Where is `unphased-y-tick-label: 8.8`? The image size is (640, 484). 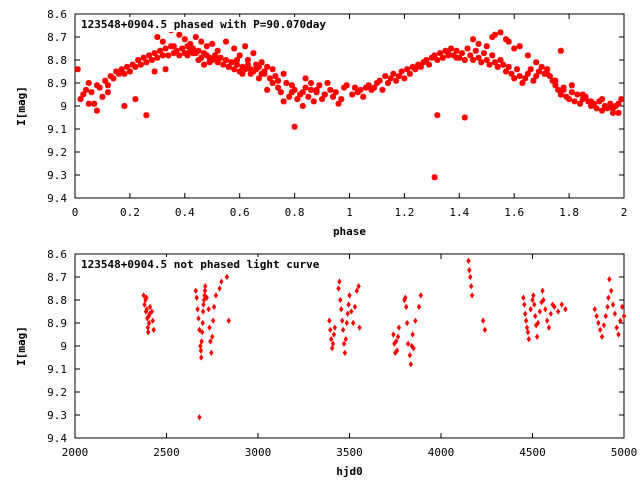 unphased-y-tick-label: 8.8 is located at coordinates (57, 300).